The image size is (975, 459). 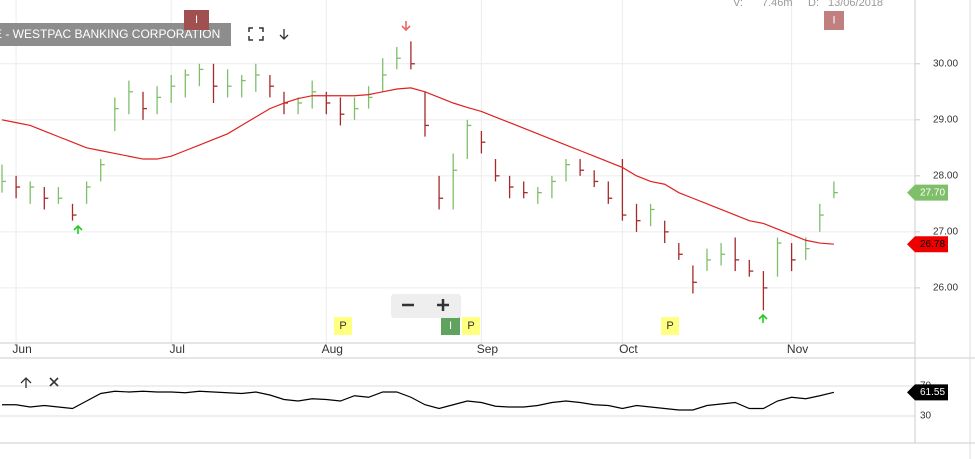 What do you see at coordinates (332, 349) in the screenshot?
I see `x-tick-label: Aug` at bounding box center [332, 349].